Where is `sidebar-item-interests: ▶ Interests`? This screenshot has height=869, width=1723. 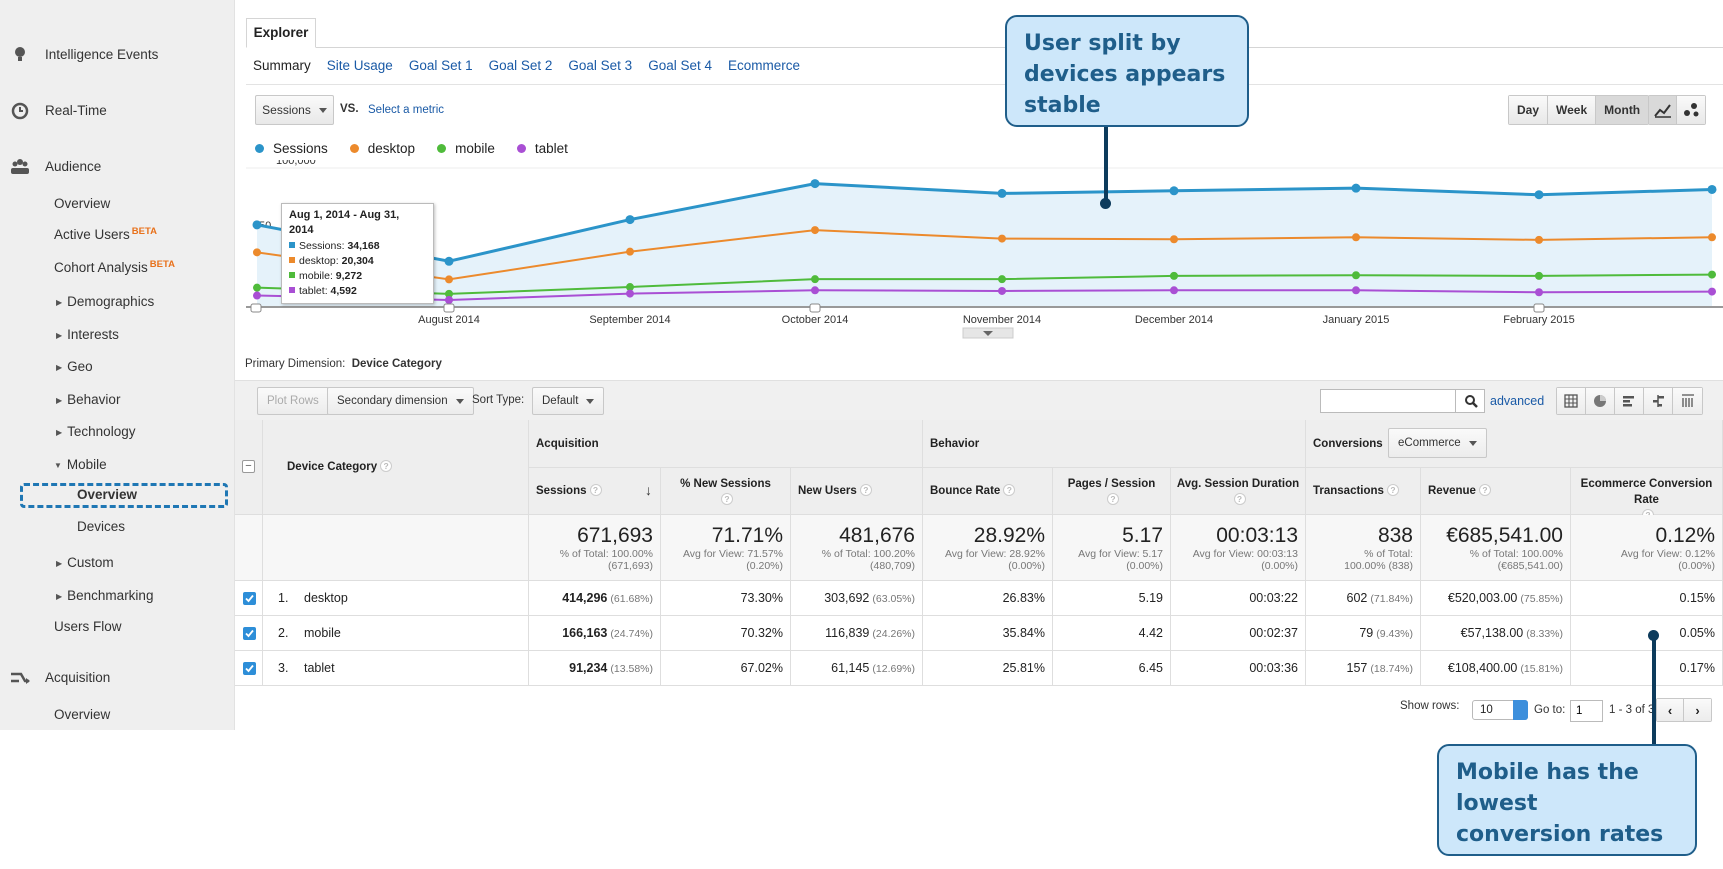 sidebar-item-interests: ▶ Interests is located at coordinates (87, 334).